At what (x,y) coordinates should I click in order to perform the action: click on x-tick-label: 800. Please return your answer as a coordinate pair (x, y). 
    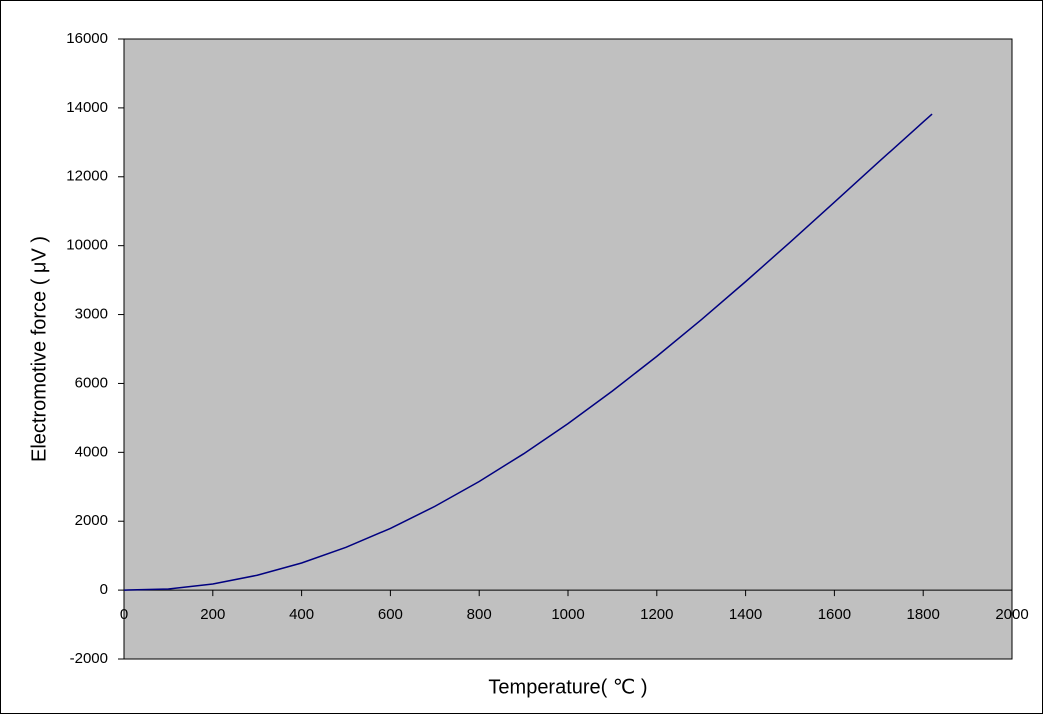
    Looking at the image, I should click on (479, 614).